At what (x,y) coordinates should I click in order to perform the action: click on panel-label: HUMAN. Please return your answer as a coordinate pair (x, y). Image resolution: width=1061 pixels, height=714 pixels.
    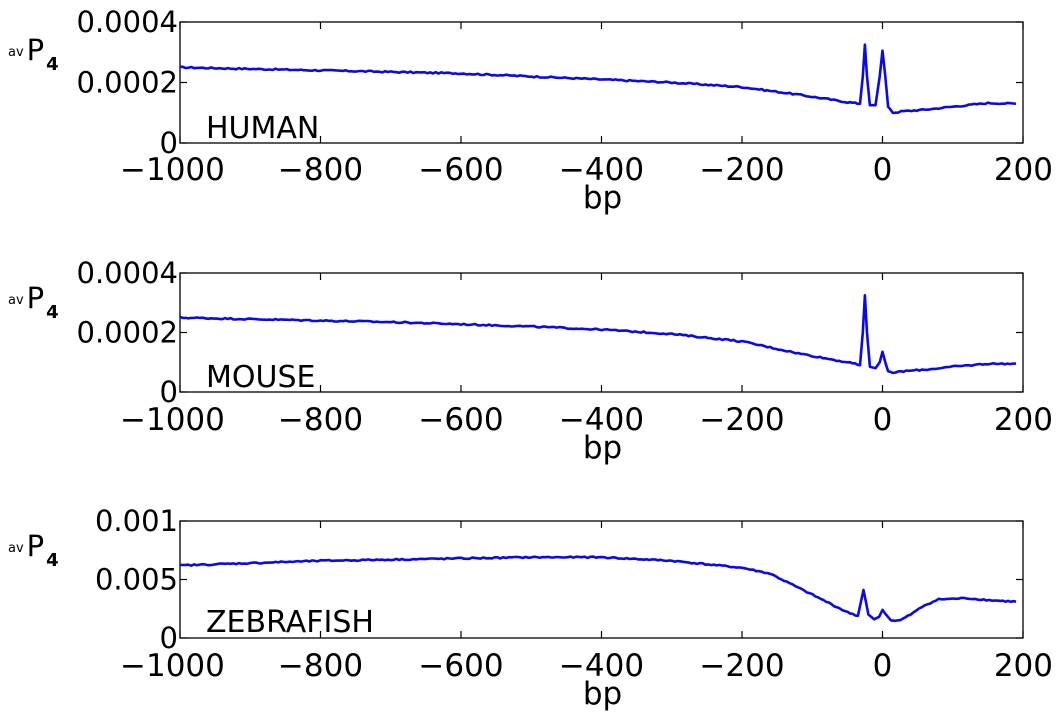
    Looking at the image, I should click on (262, 128).